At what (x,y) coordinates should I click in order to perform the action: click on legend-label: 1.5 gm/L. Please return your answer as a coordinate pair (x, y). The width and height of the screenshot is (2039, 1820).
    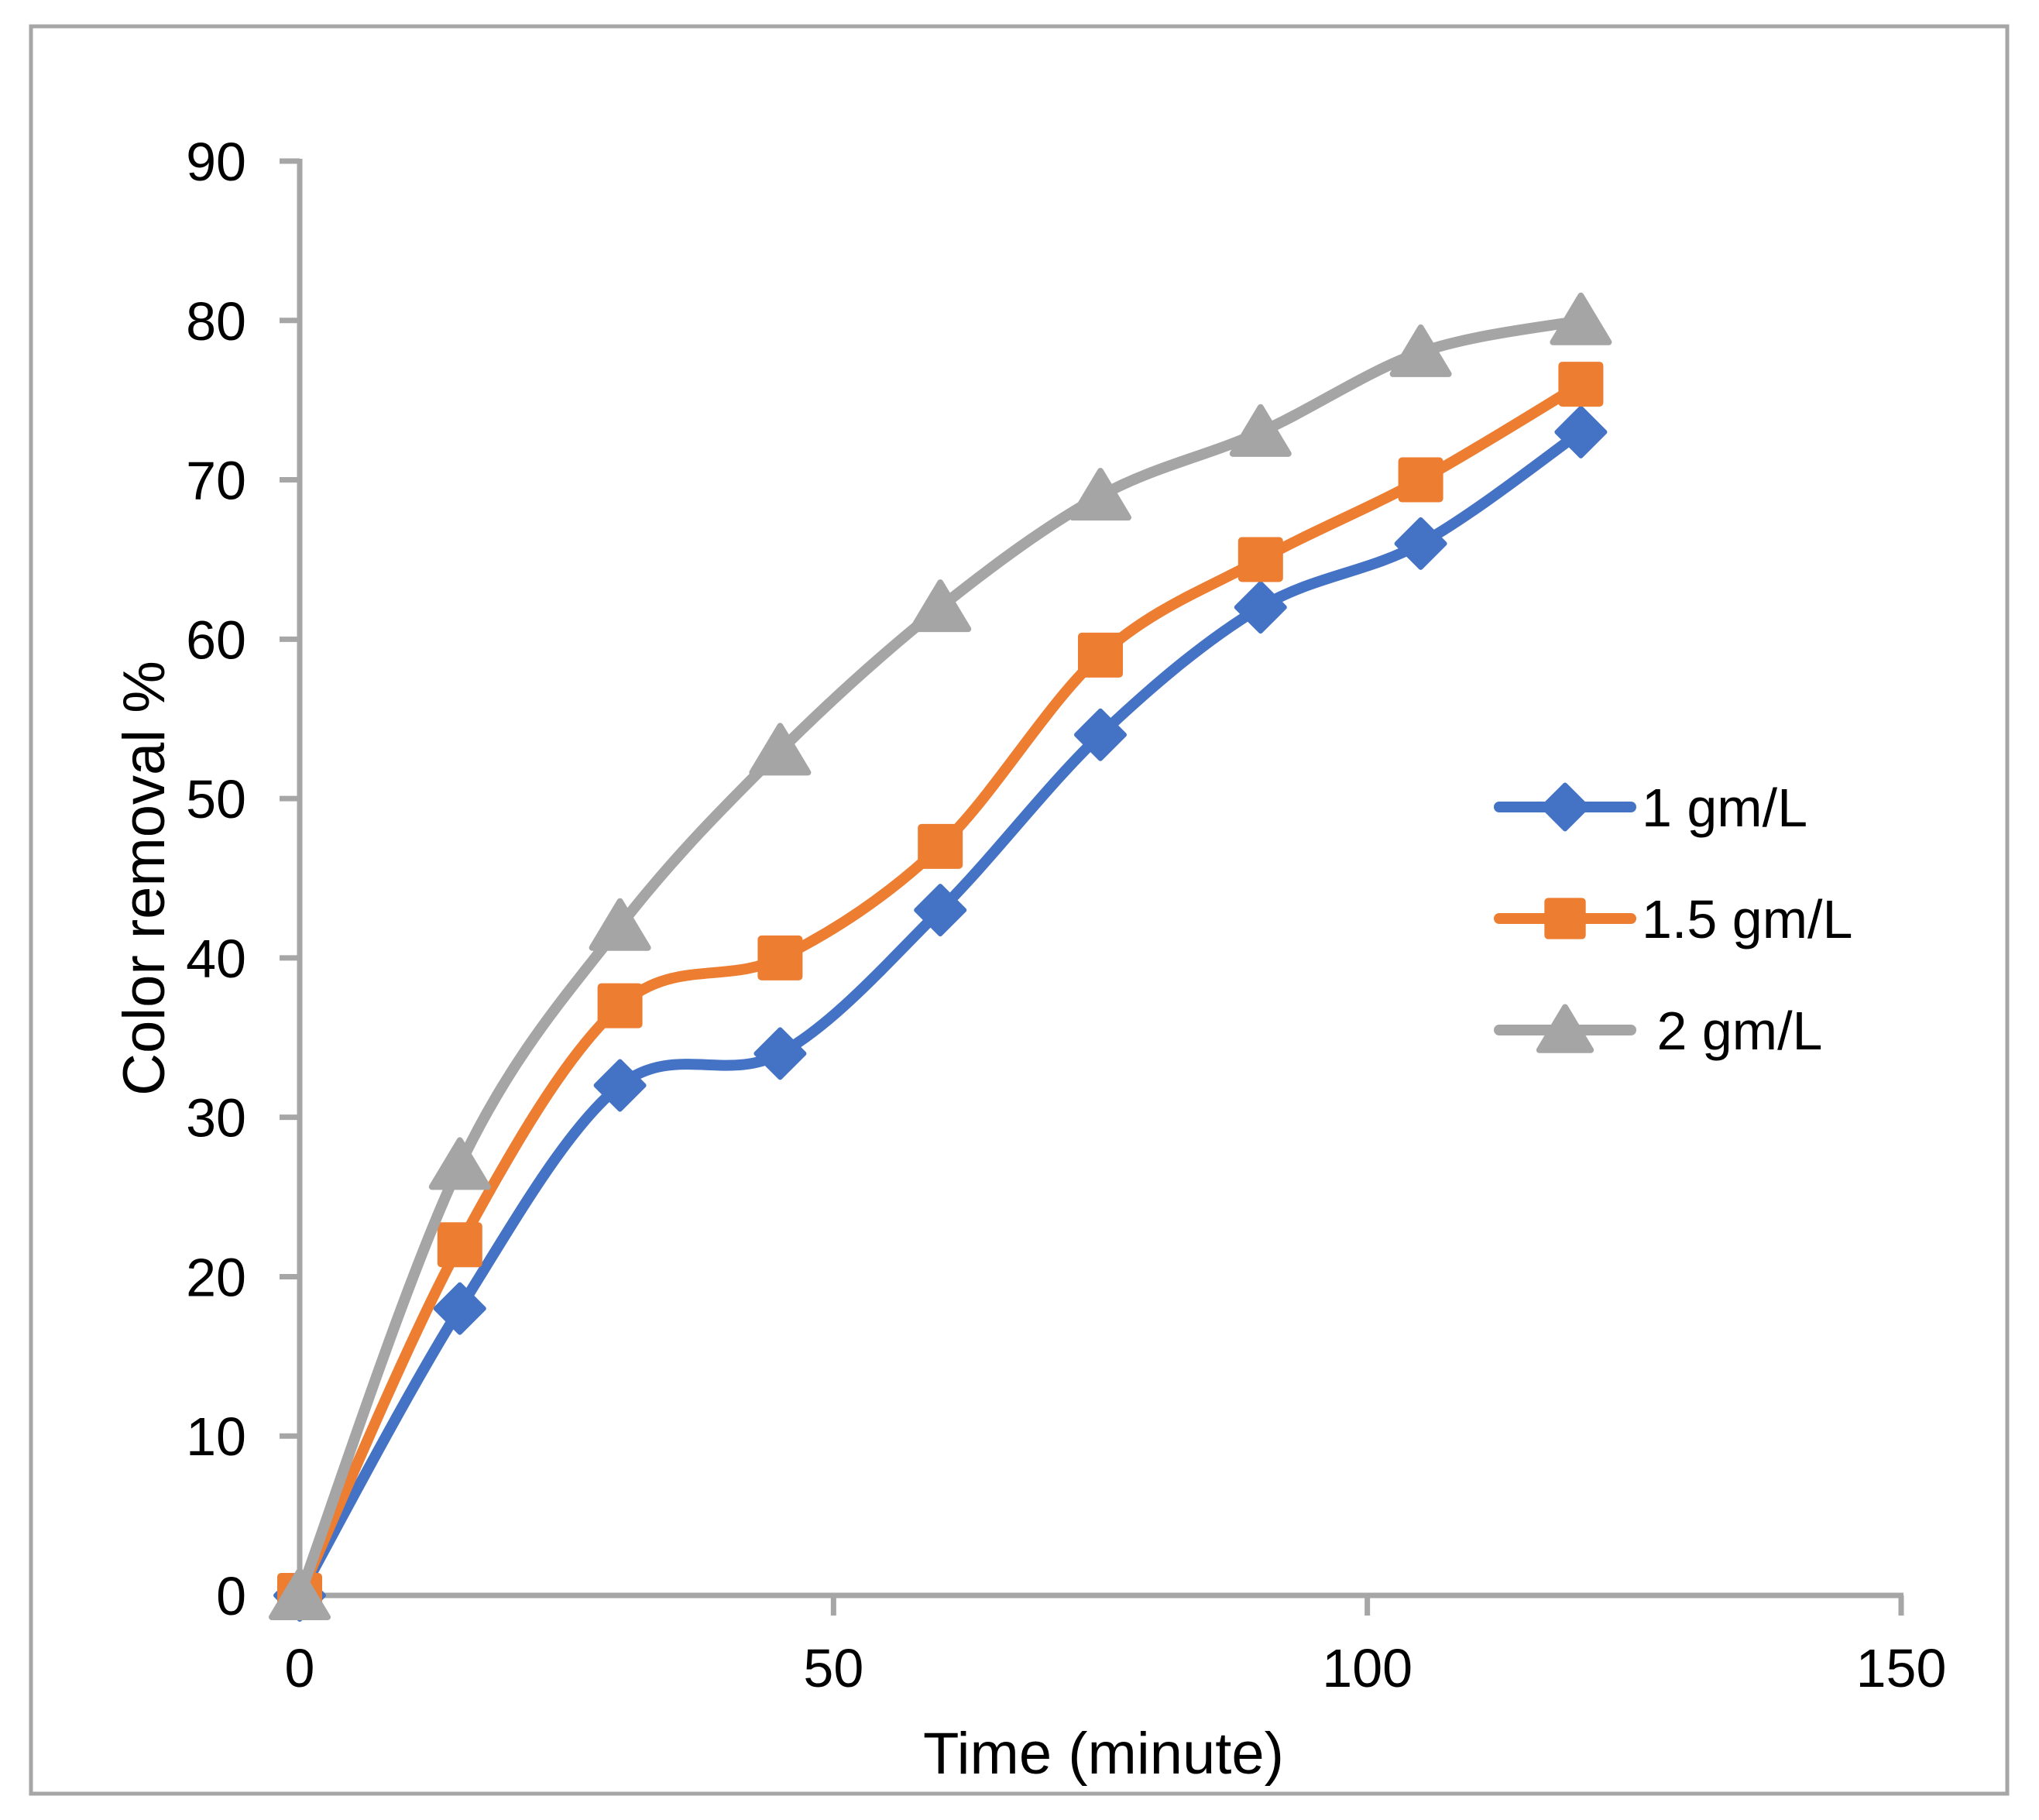
    Looking at the image, I should click on (1747, 919).